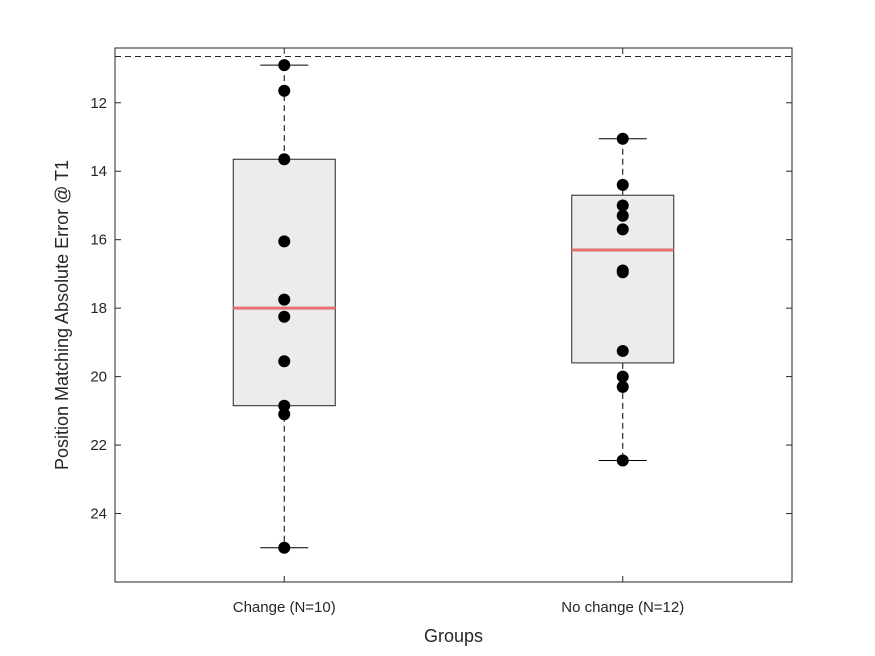 The height and width of the screenshot is (656, 875). I want to click on x-axis-title: Groups, so click(453, 636).